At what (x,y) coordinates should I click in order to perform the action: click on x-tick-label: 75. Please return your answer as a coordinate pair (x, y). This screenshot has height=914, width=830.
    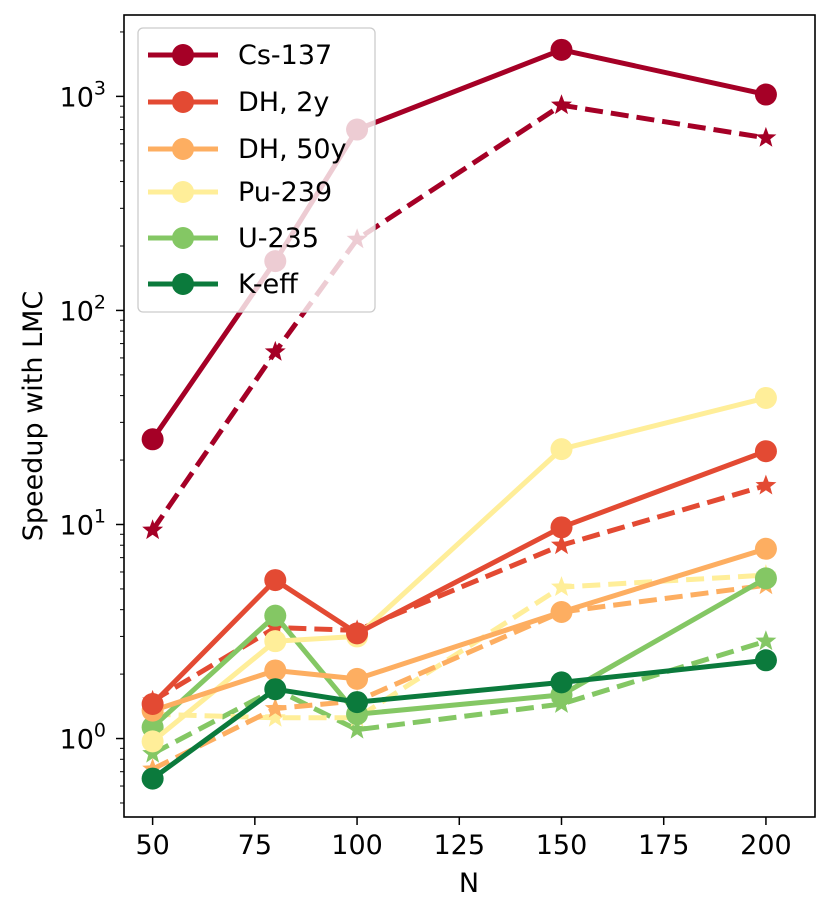
    Looking at the image, I should click on (255, 845).